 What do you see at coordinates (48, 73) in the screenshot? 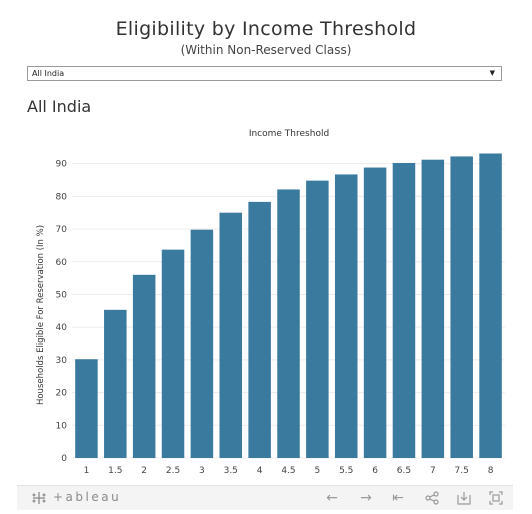
I see `region-filter-value: All India` at bounding box center [48, 73].